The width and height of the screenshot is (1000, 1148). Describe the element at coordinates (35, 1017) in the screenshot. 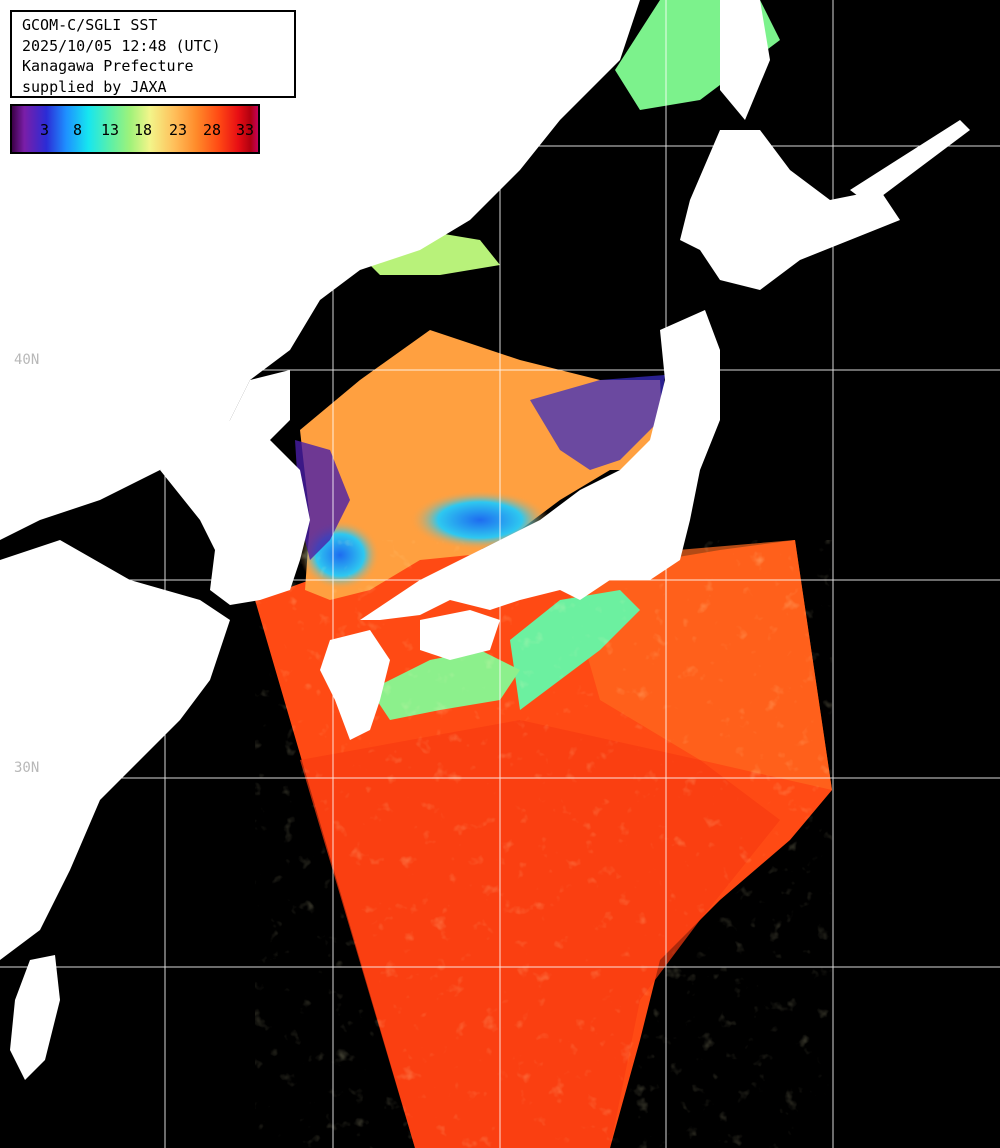

I see `taiwan` at that location.